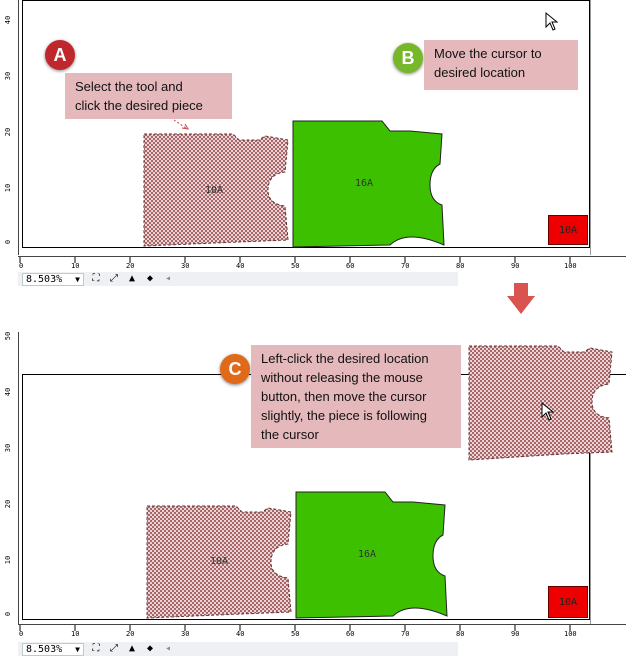 This screenshot has height=660, width=626. What do you see at coordinates (480, 72) in the screenshot?
I see `callout-b-line2: desired location` at bounding box center [480, 72].